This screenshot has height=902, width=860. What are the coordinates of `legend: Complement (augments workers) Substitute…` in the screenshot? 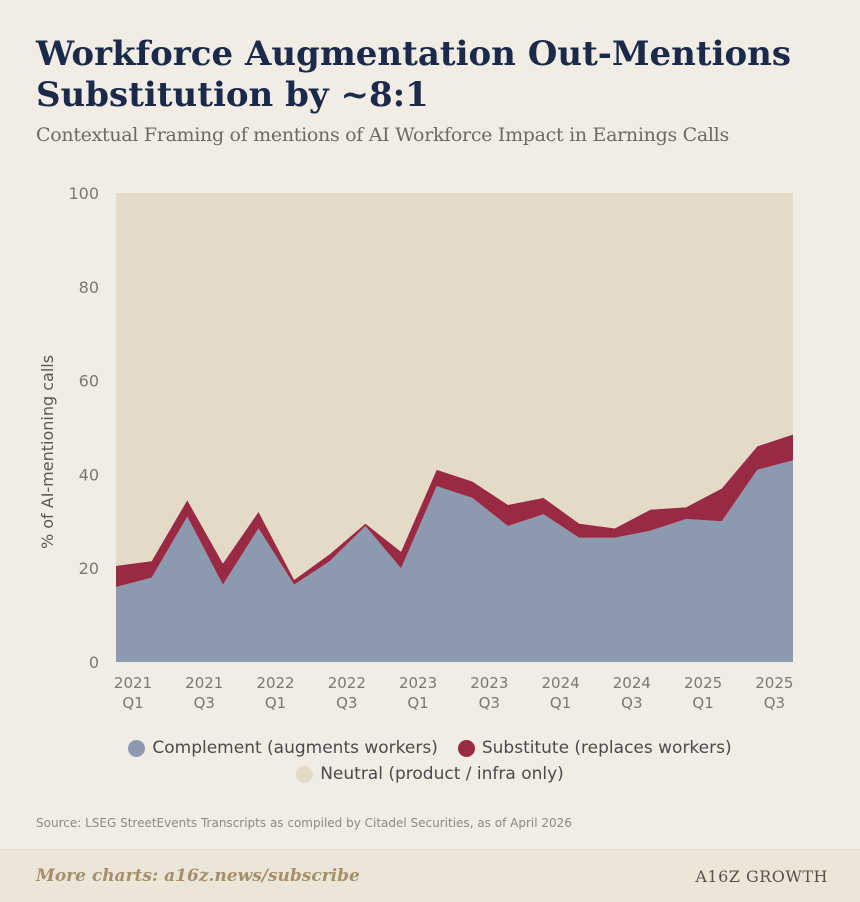 It's located at (430, 764).